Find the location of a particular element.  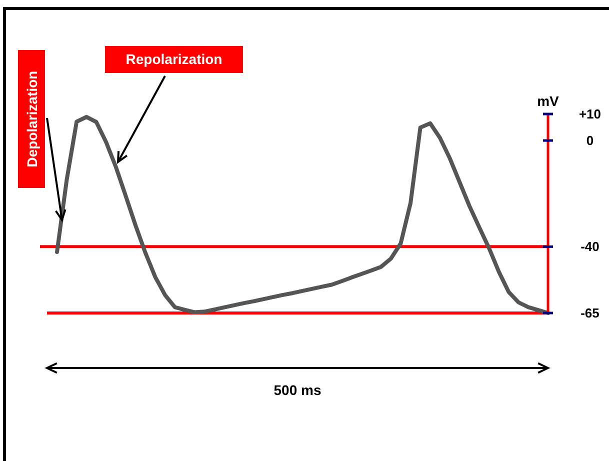

text: 500 ms is located at coordinates (298, 390).